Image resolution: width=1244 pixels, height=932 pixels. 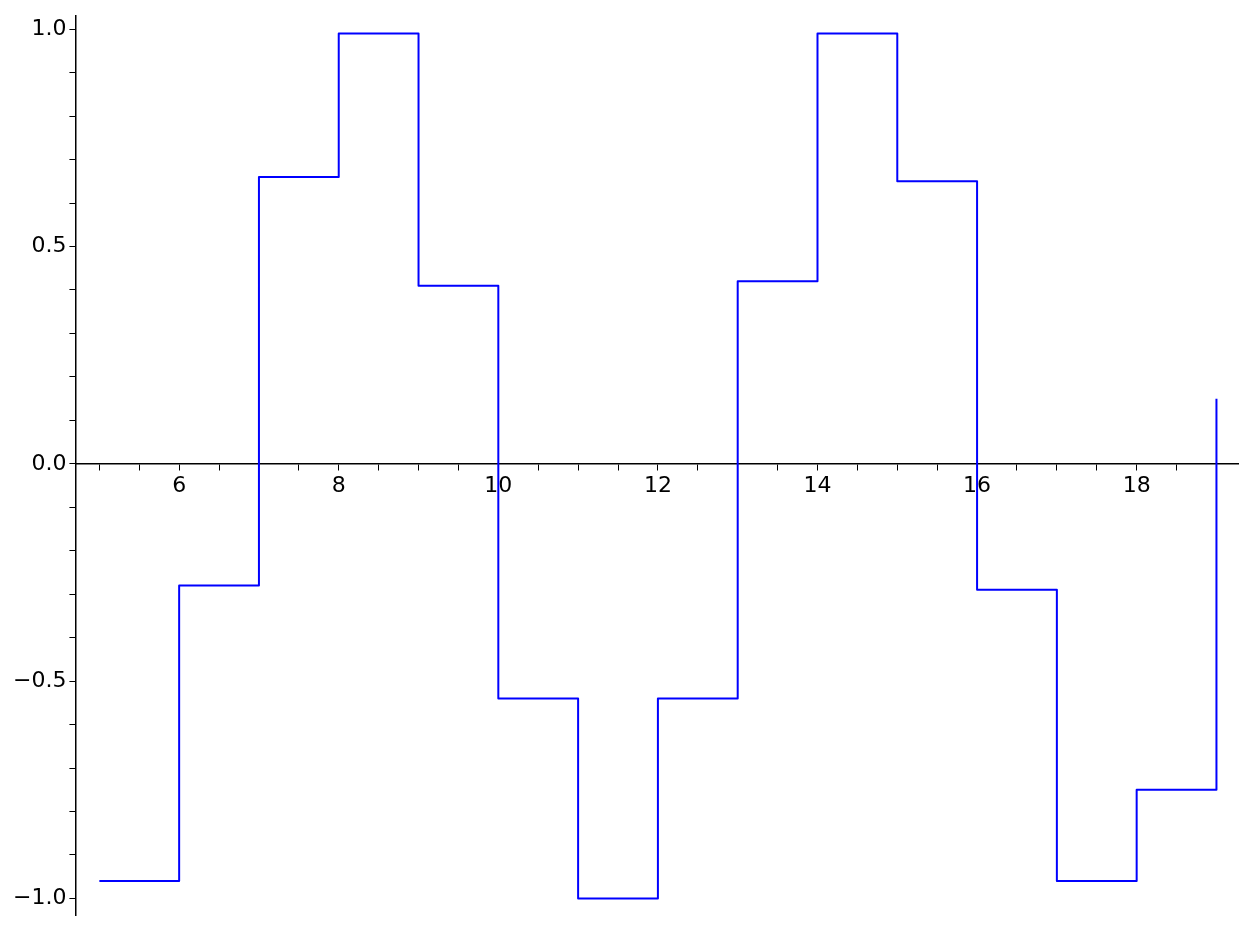 What do you see at coordinates (40, 897) in the screenshot?
I see `y-tick-label: −1.0` at bounding box center [40, 897].